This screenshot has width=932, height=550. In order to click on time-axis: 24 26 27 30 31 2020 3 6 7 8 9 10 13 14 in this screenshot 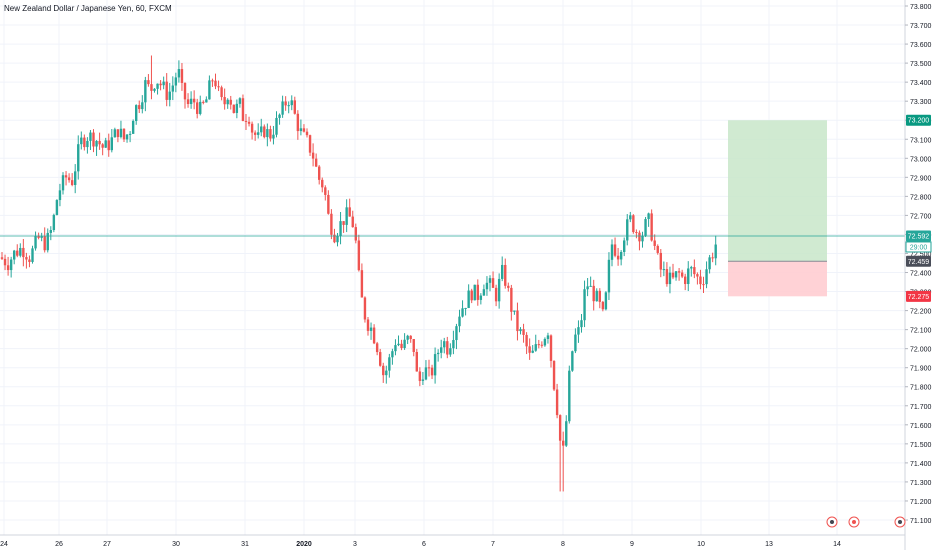, I will do `click(452, 541)`.